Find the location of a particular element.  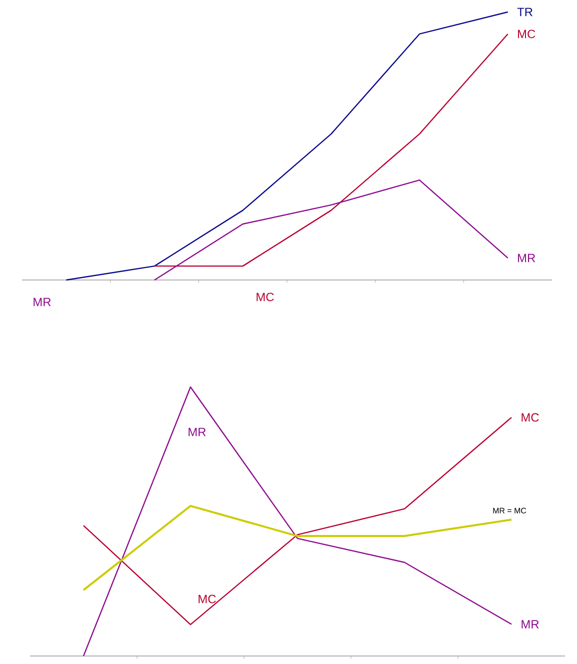

annotation: MC is located at coordinates (207, 599).